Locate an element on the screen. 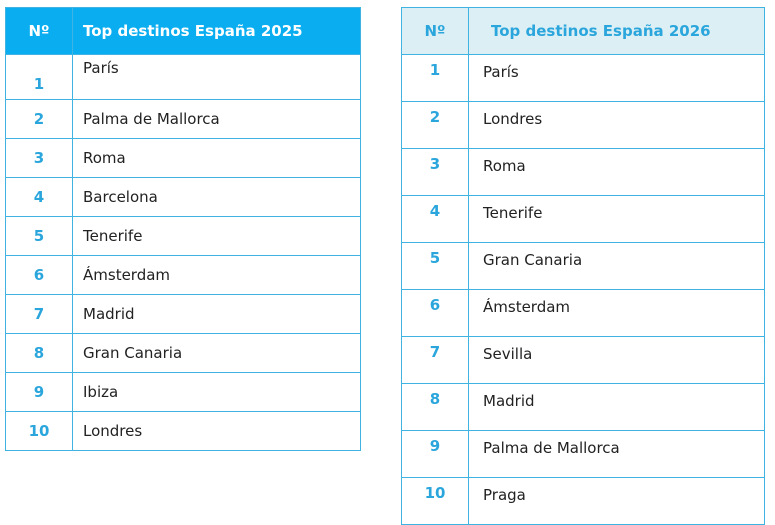 The height and width of the screenshot is (525, 775). table-header: Nº Top destinos España 2026 is located at coordinates (583, 31).